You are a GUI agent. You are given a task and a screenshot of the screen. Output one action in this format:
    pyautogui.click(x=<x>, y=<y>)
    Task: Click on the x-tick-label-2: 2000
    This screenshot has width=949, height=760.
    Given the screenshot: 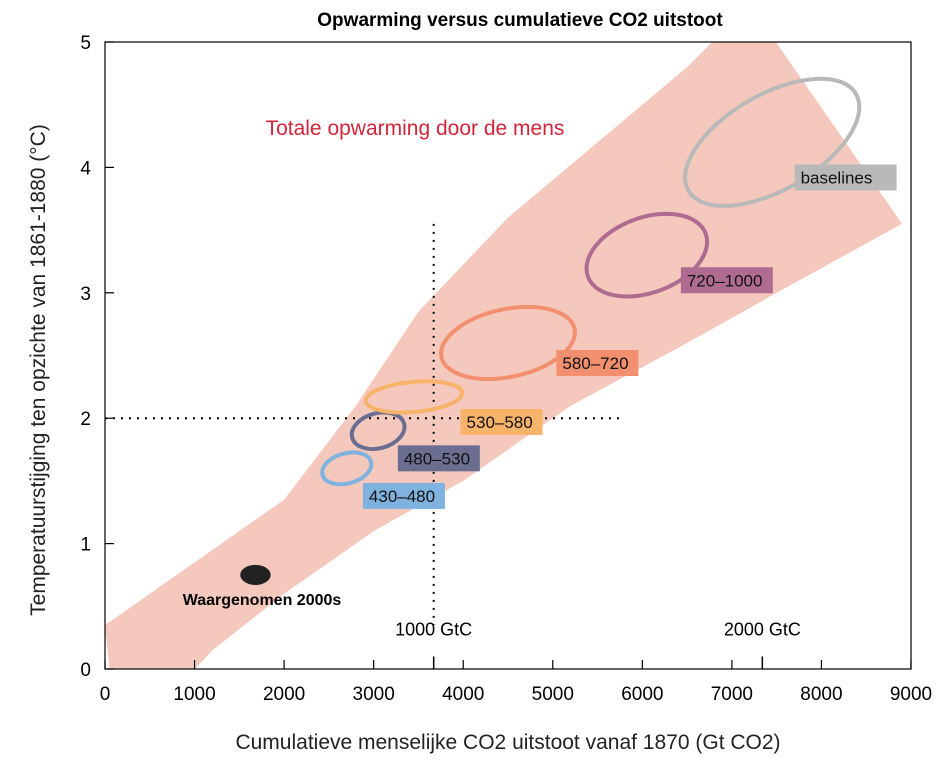 What is the action you would take?
    pyautogui.click(x=284, y=694)
    